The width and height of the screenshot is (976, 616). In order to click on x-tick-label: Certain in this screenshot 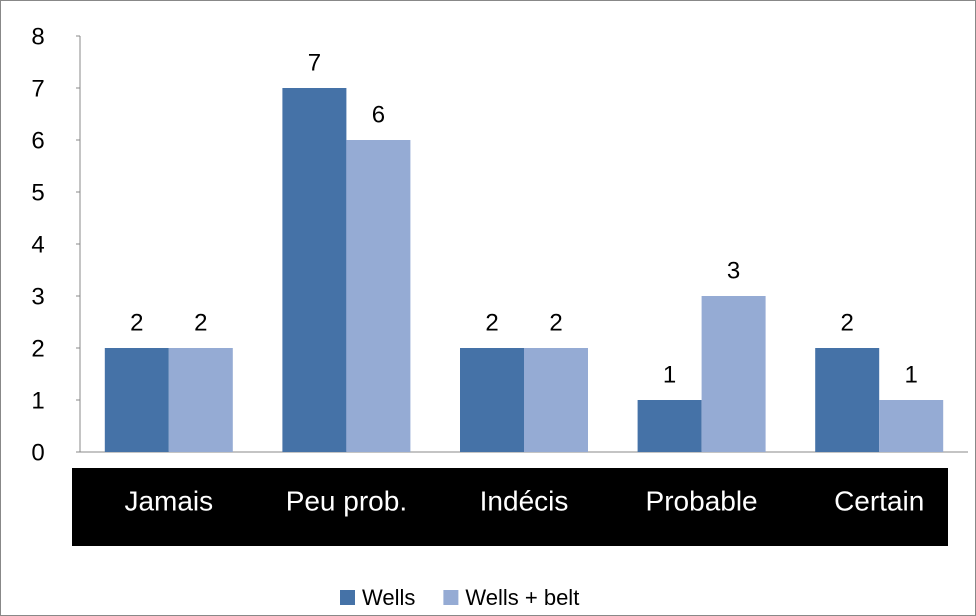, I will do `click(879, 500)`.